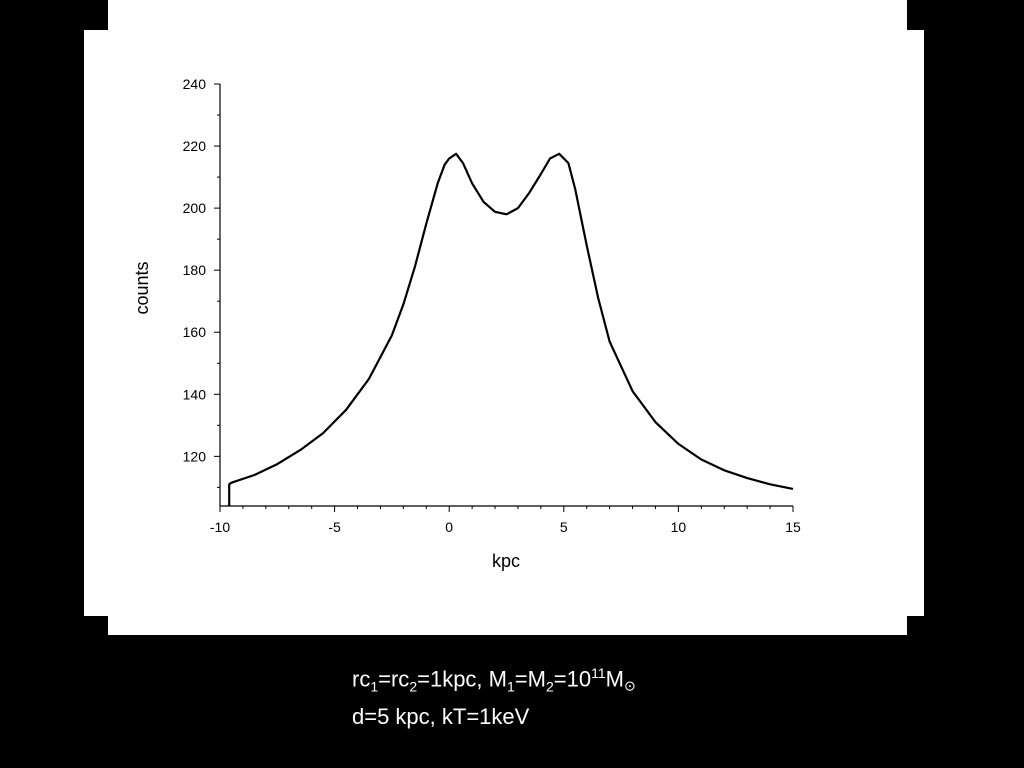  What do you see at coordinates (564, 527) in the screenshot?
I see `x-tick-label: 5` at bounding box center [564, 527].